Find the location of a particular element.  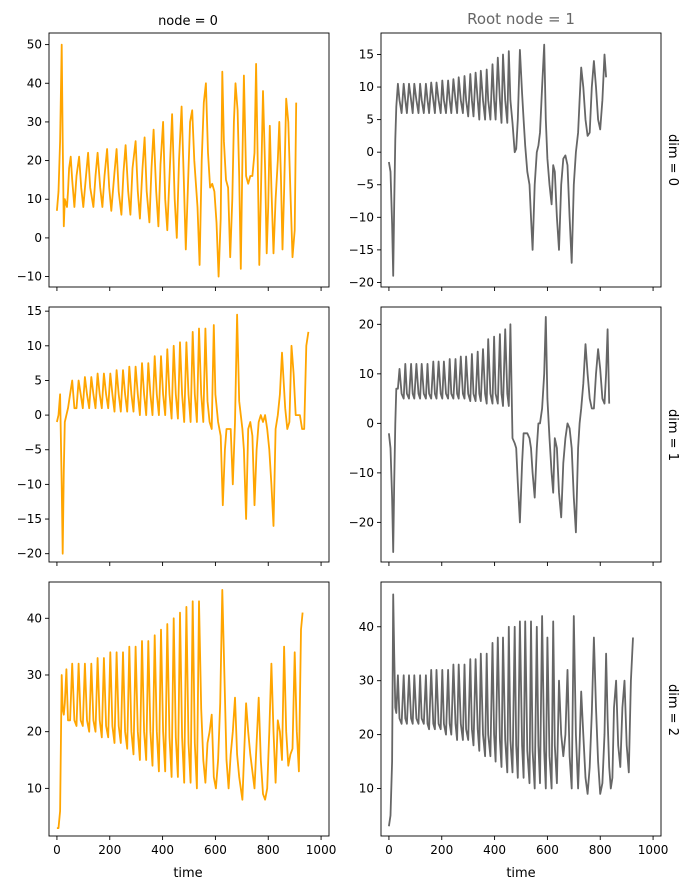

y-tick-label-1-5: 5 is located at coordinates (370, 120).